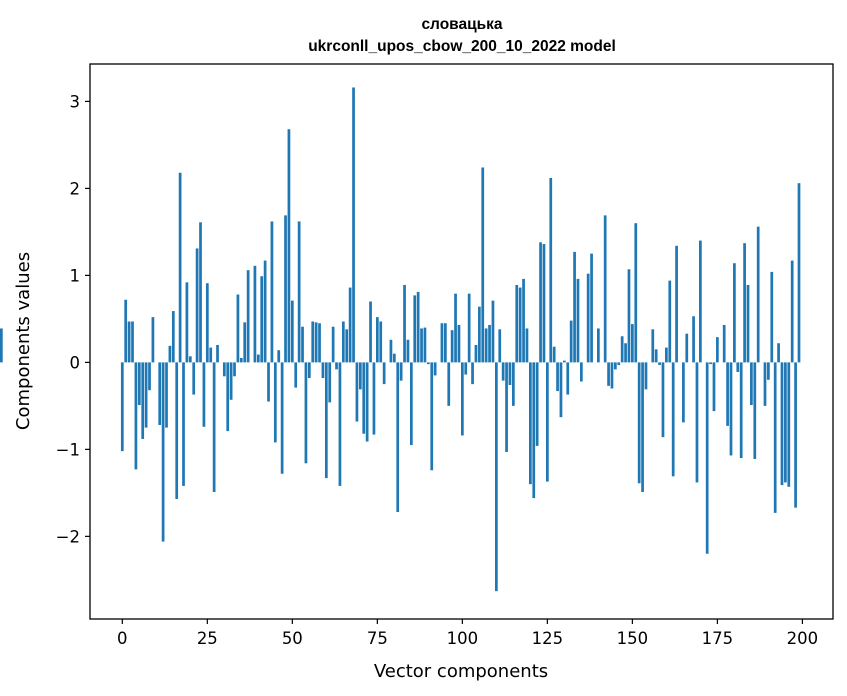 The width and height of the screenshot is (847, 696). Describe the element at coordinates (292, 638) in the screenshot. I see `x-tick-label: 50` at that location.